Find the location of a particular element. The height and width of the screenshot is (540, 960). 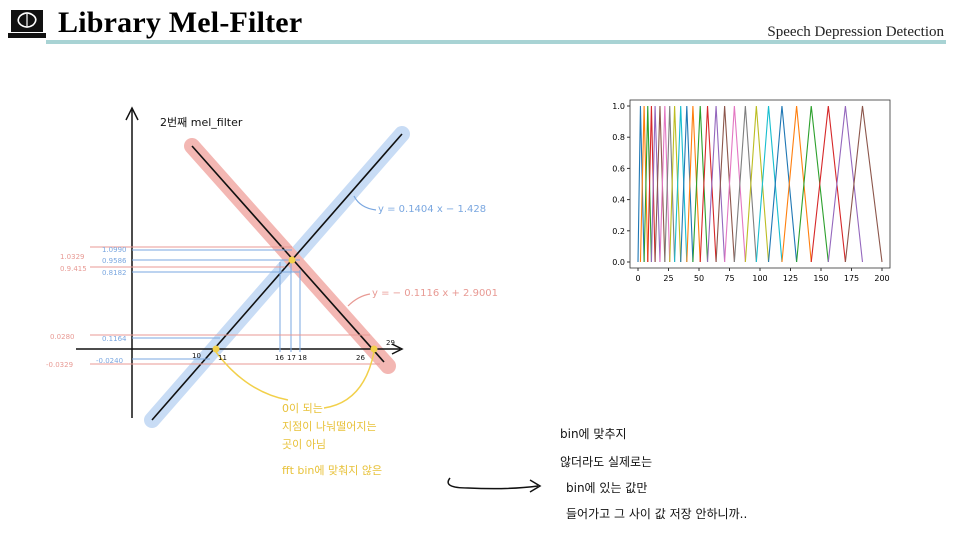

yellow-note-line-0: 0이 되는 is located at coordinates (302, 408).